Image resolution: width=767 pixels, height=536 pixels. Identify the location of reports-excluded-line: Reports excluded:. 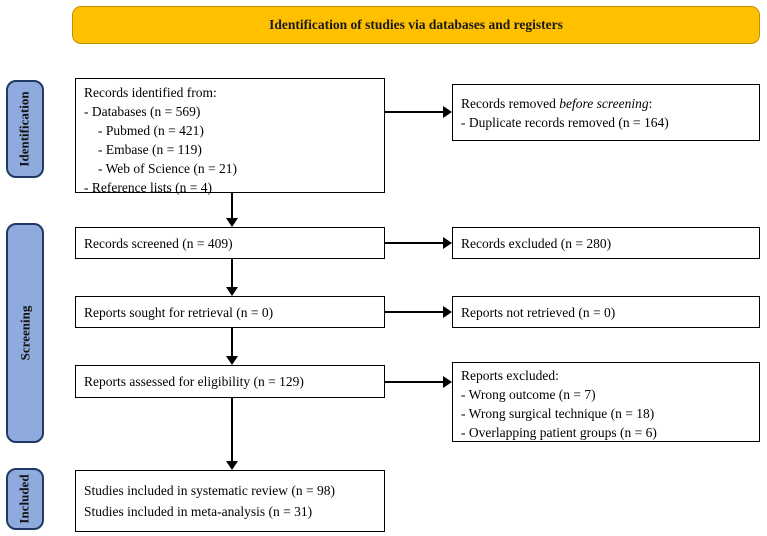
(510, 375).